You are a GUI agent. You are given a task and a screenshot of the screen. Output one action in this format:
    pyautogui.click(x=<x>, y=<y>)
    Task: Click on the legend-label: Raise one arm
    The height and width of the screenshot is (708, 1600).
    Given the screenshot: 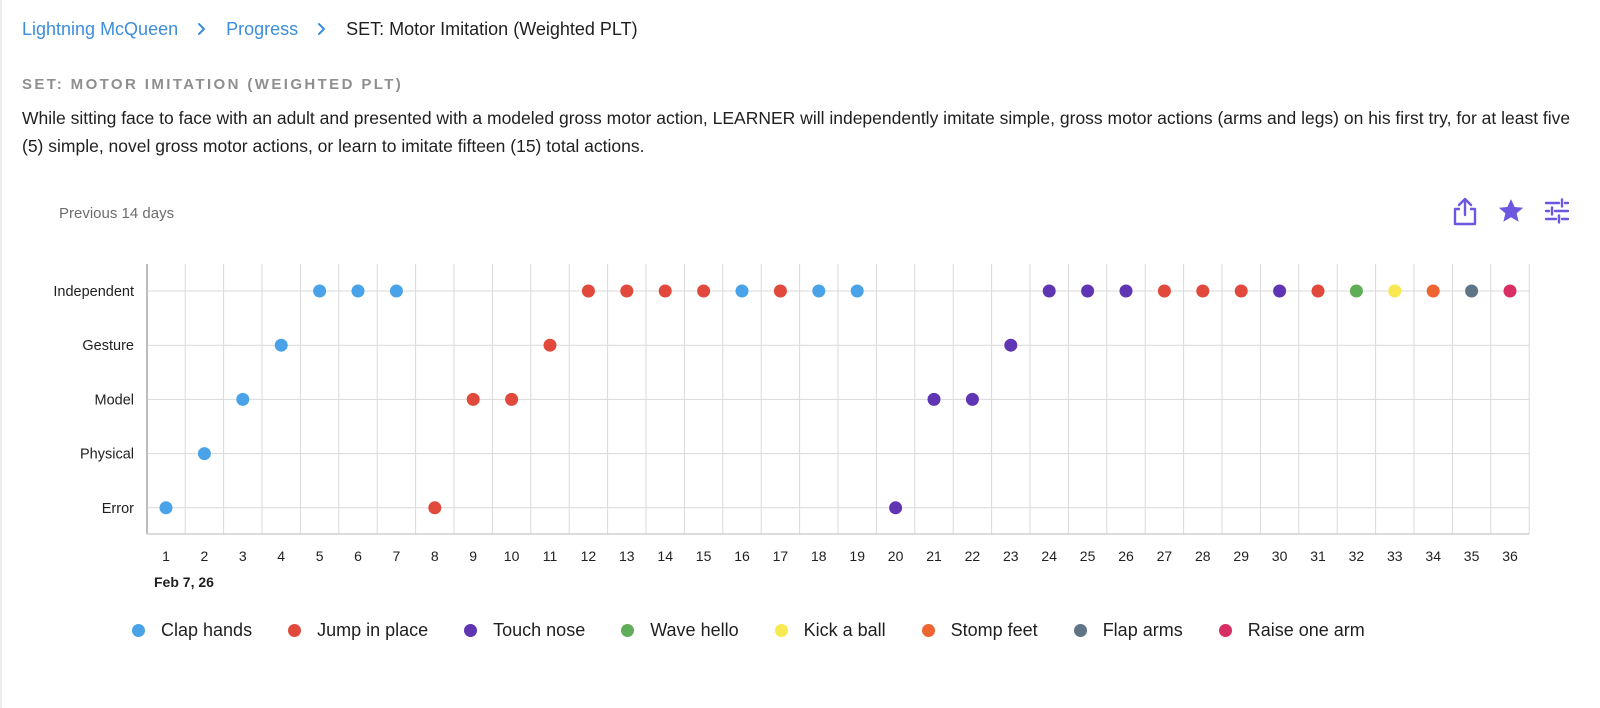 What is the action you would take?
    pyautogui.click(x=1306, y=629)
    